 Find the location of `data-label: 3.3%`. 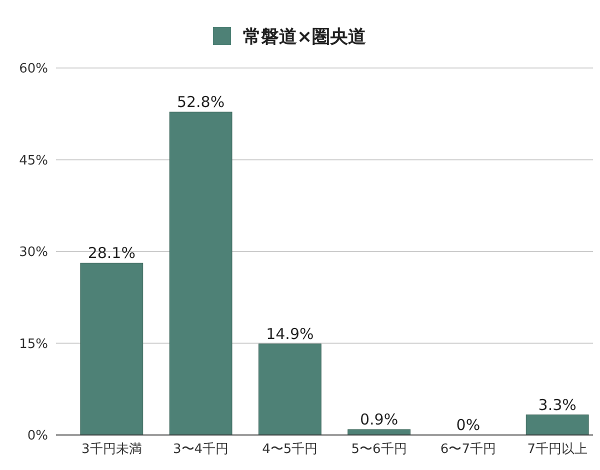

data-label: 3.3% is located at coordinates (557, 405).